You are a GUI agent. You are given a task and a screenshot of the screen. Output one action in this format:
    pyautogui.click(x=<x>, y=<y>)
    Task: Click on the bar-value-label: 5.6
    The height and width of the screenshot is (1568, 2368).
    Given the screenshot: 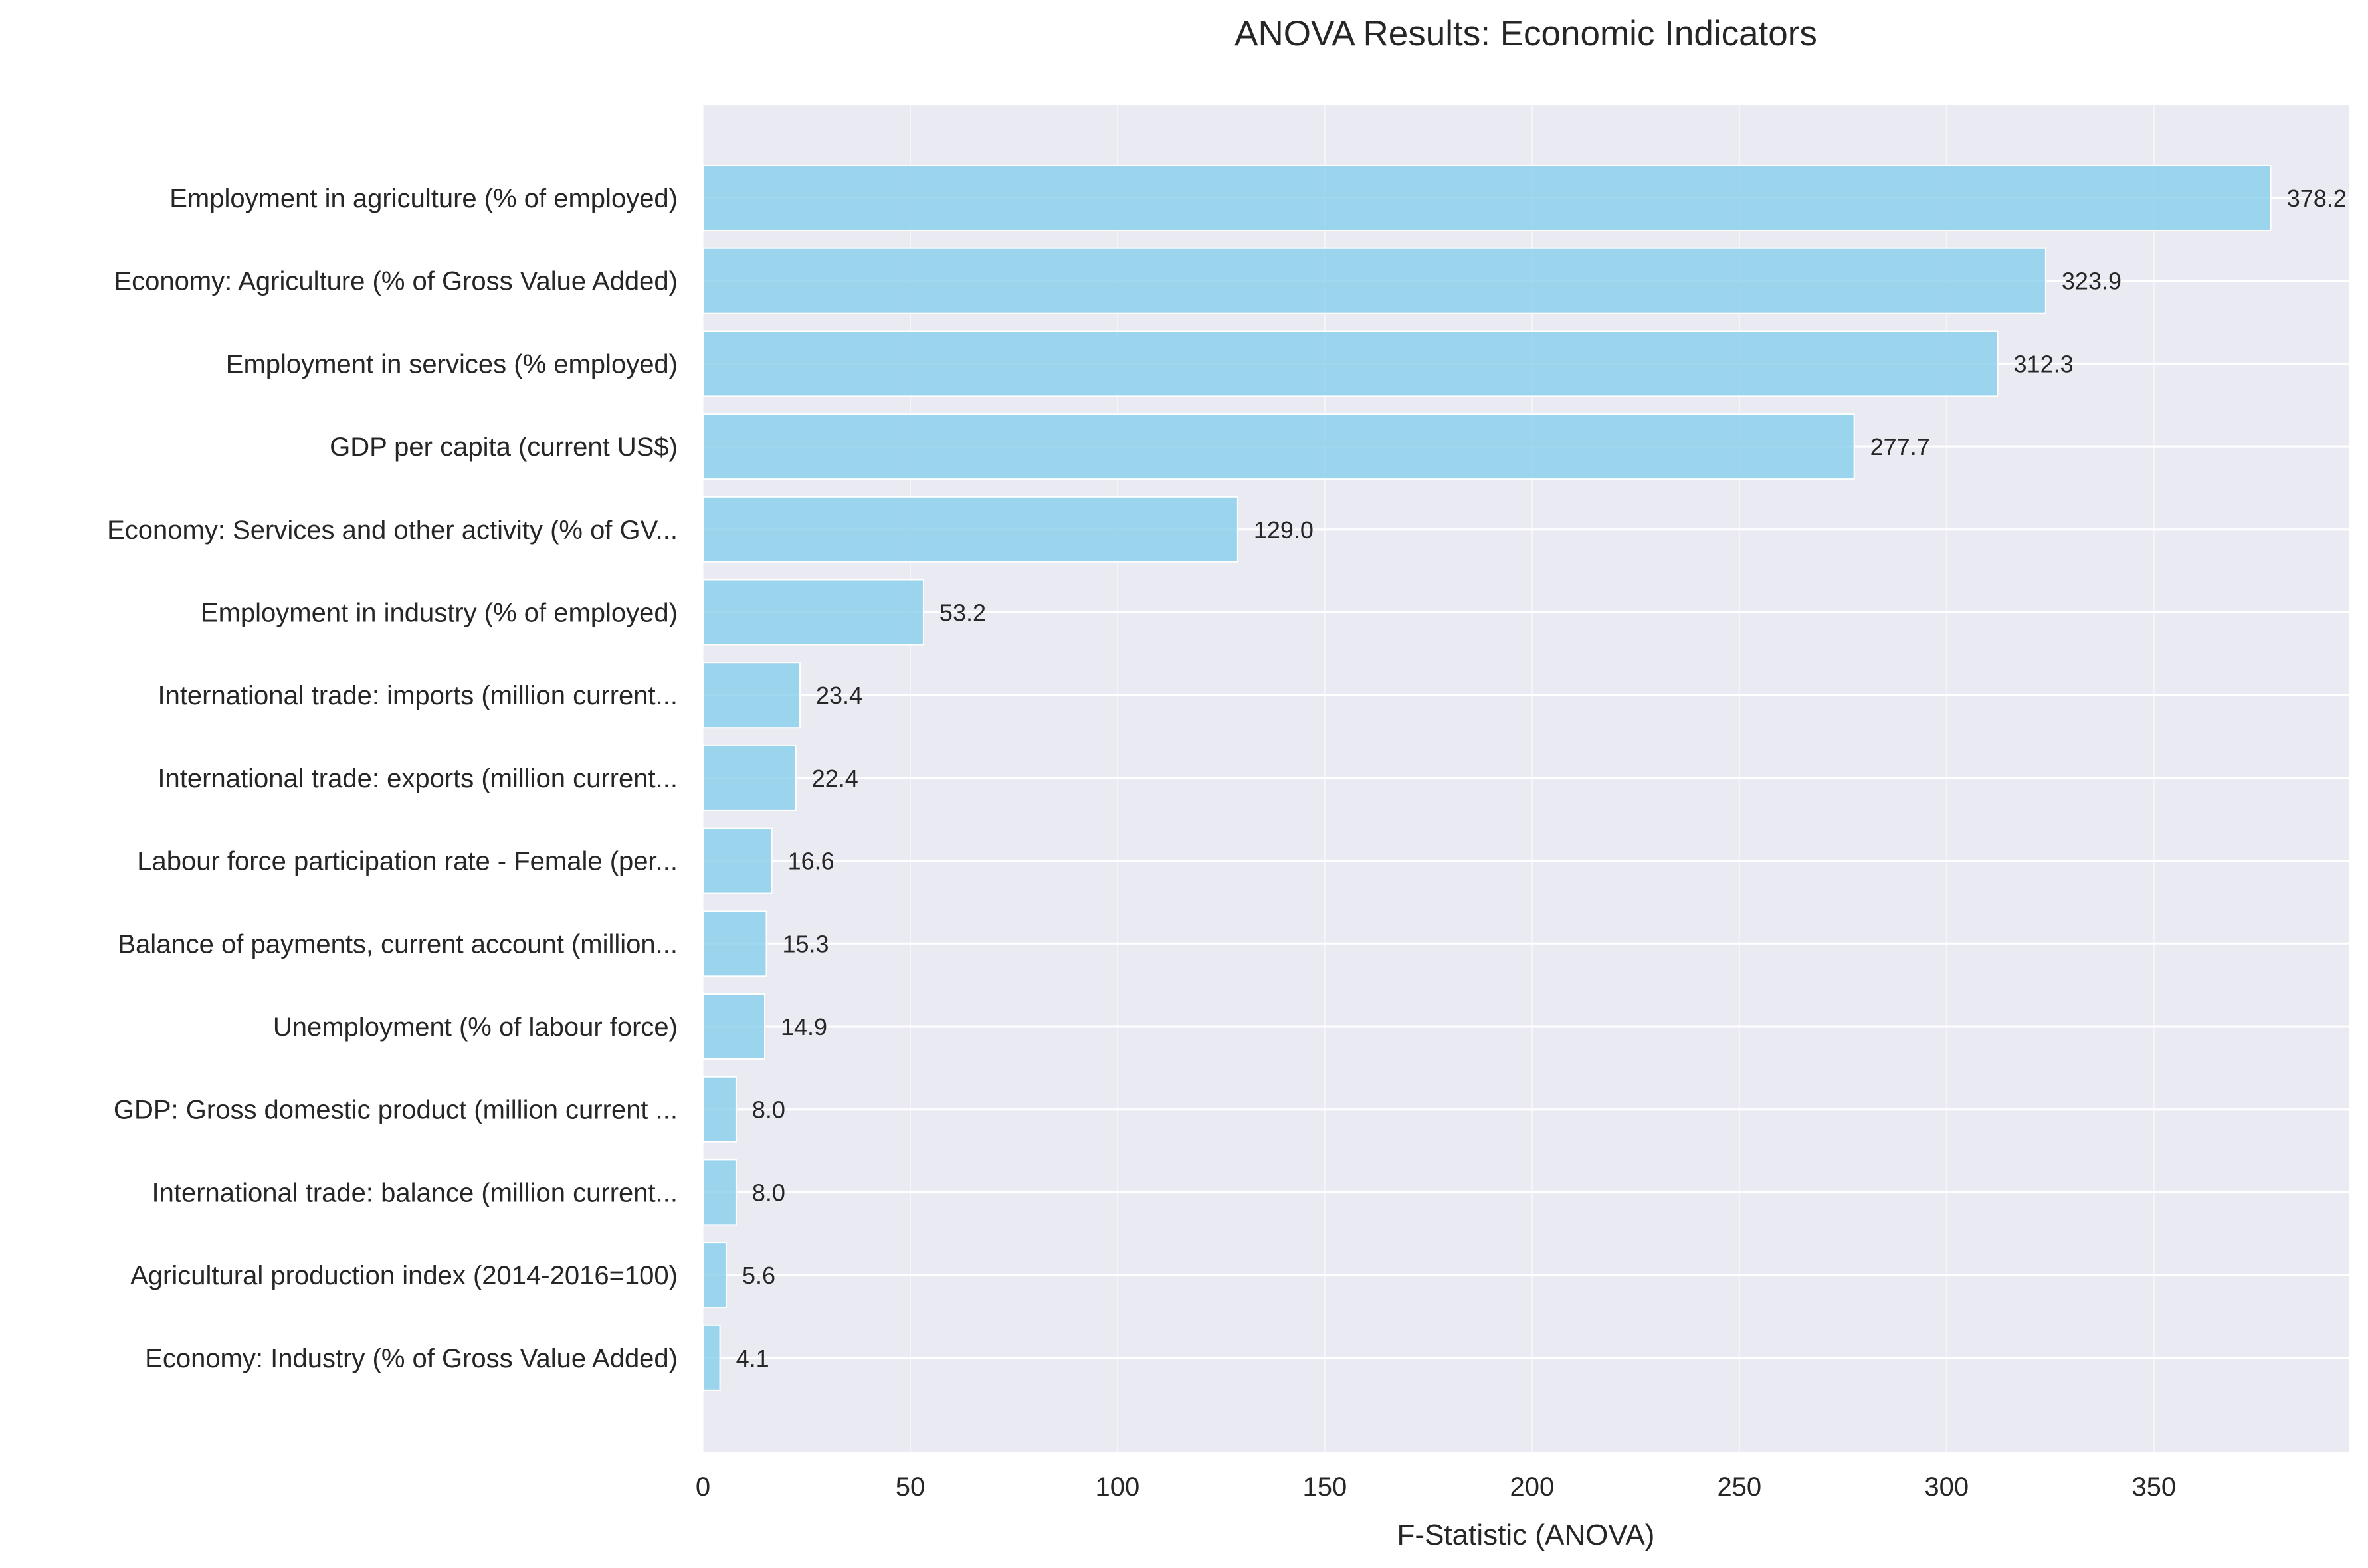 What is the action you would take?
    pyautogui.click(x=758, y=1275)
    